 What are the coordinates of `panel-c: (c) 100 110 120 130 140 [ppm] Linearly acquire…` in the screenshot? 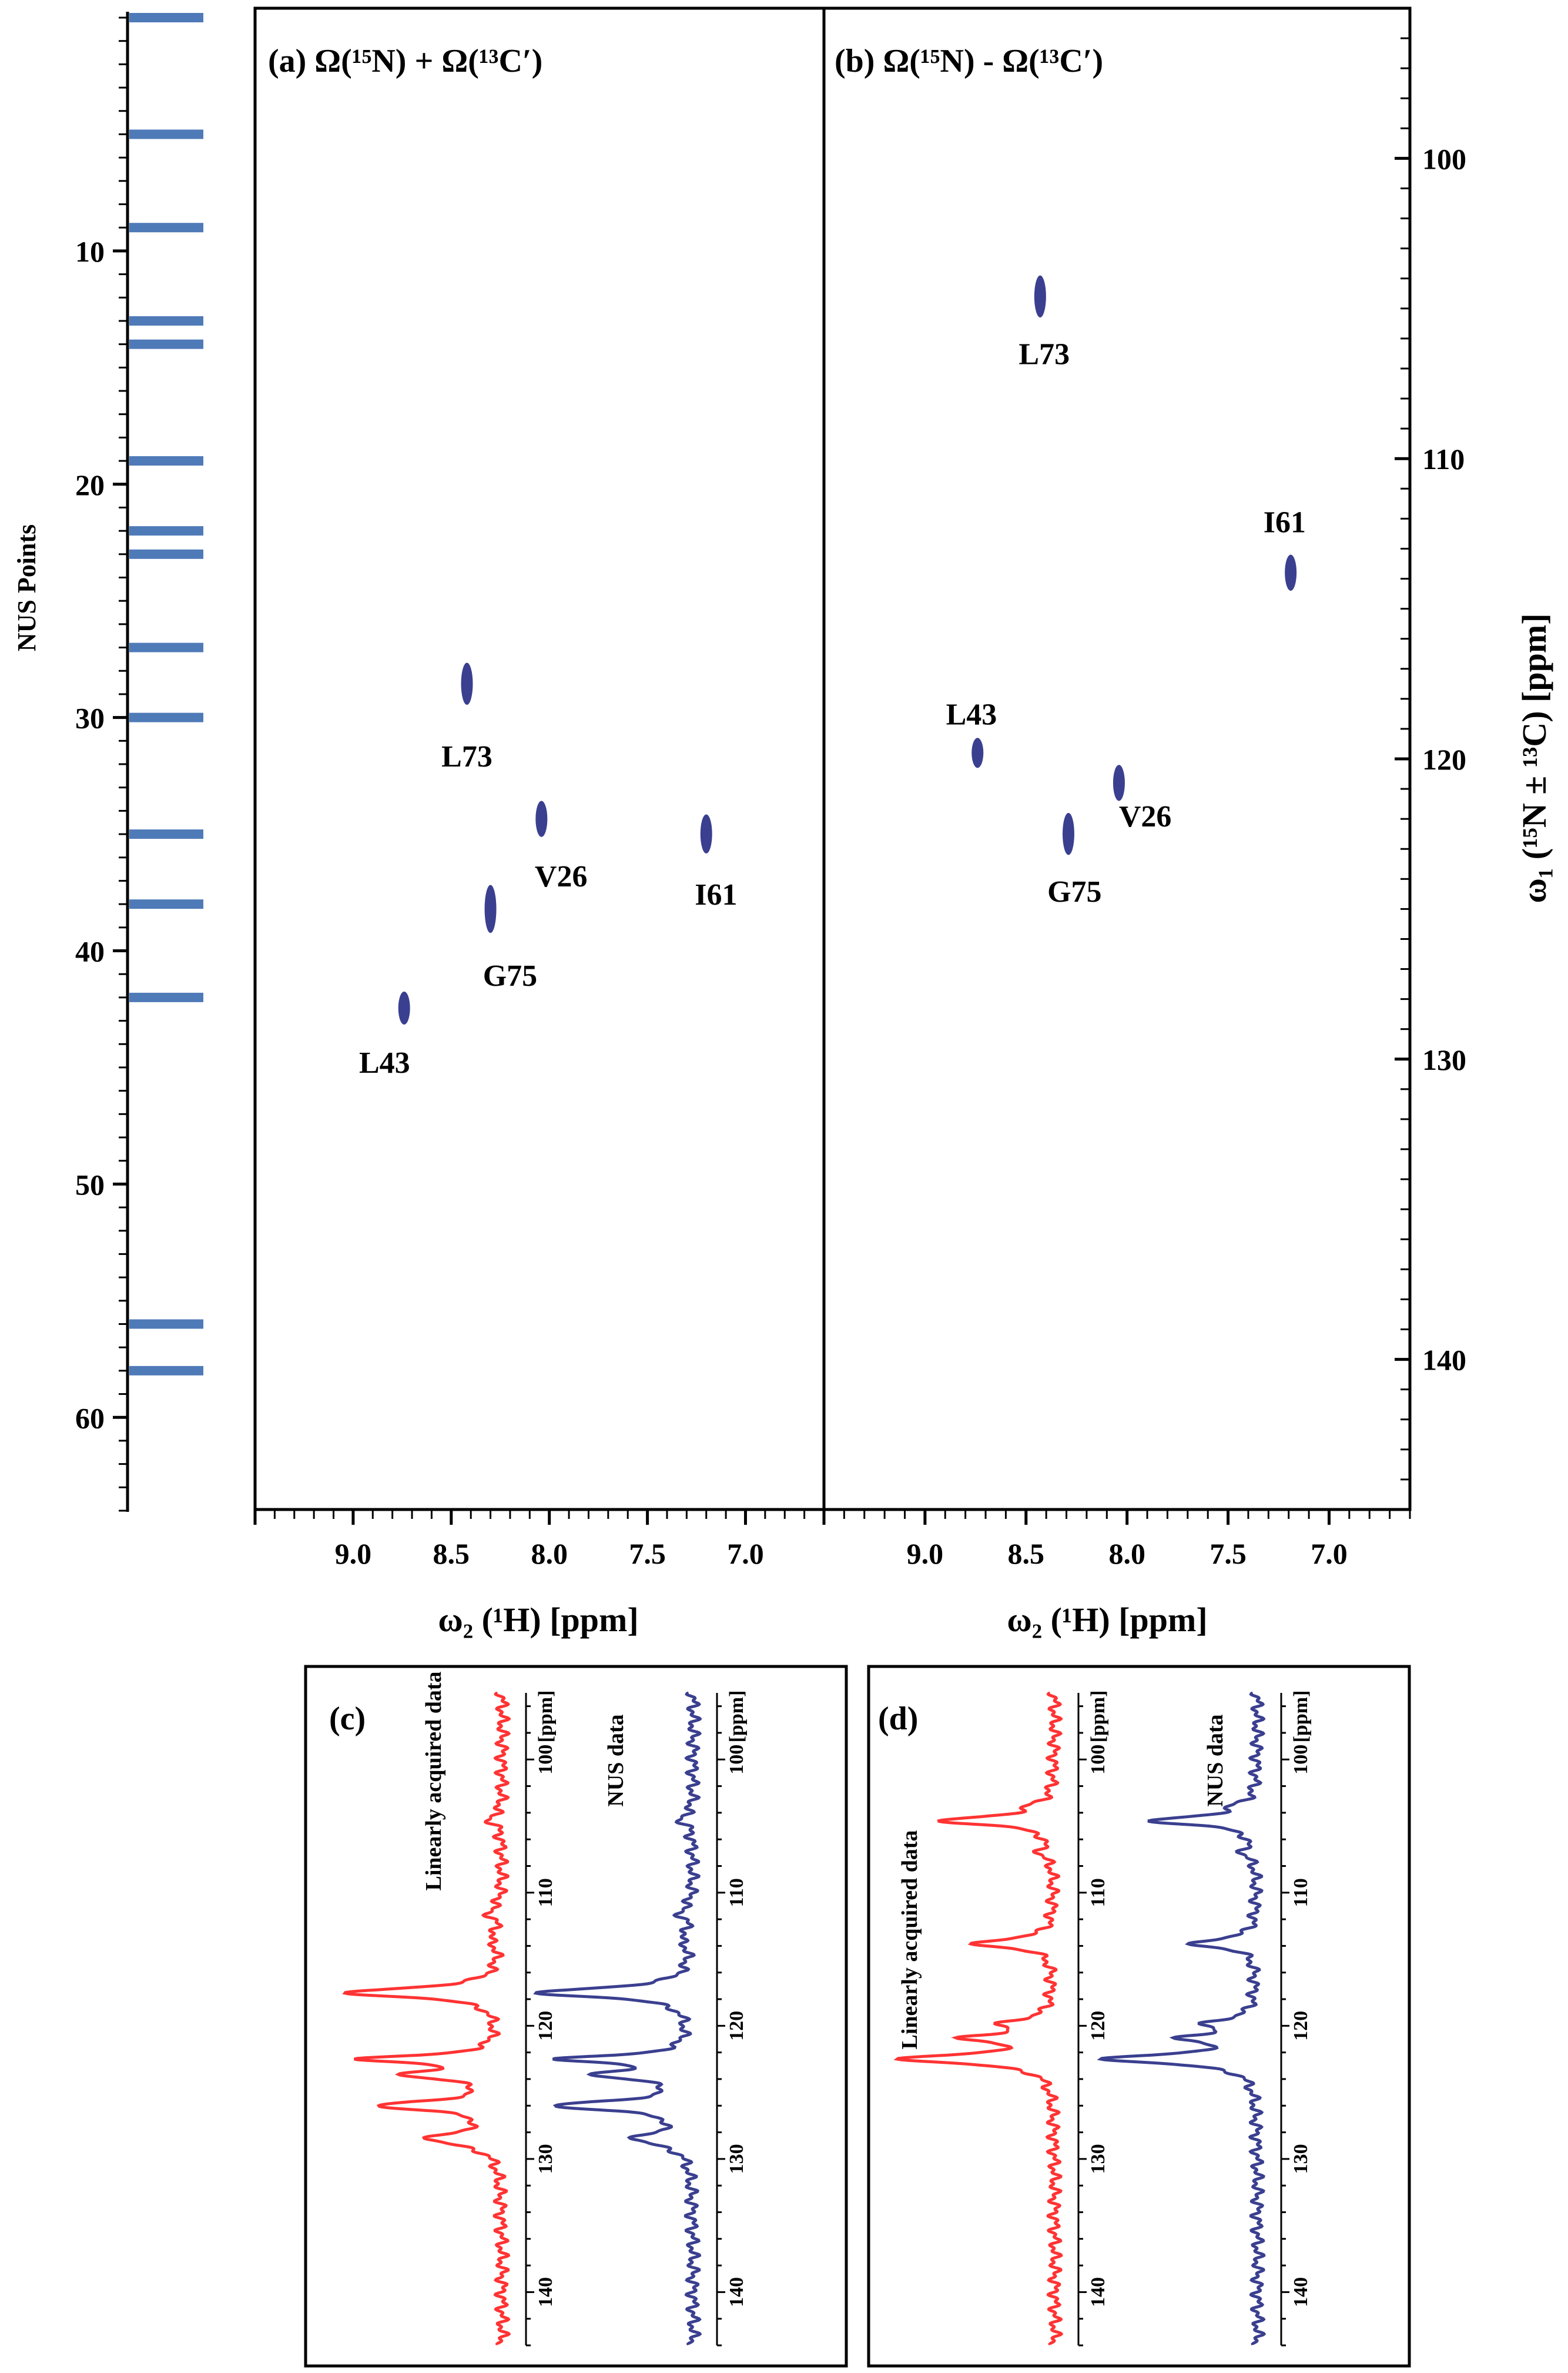 It's located at (576, 2016).